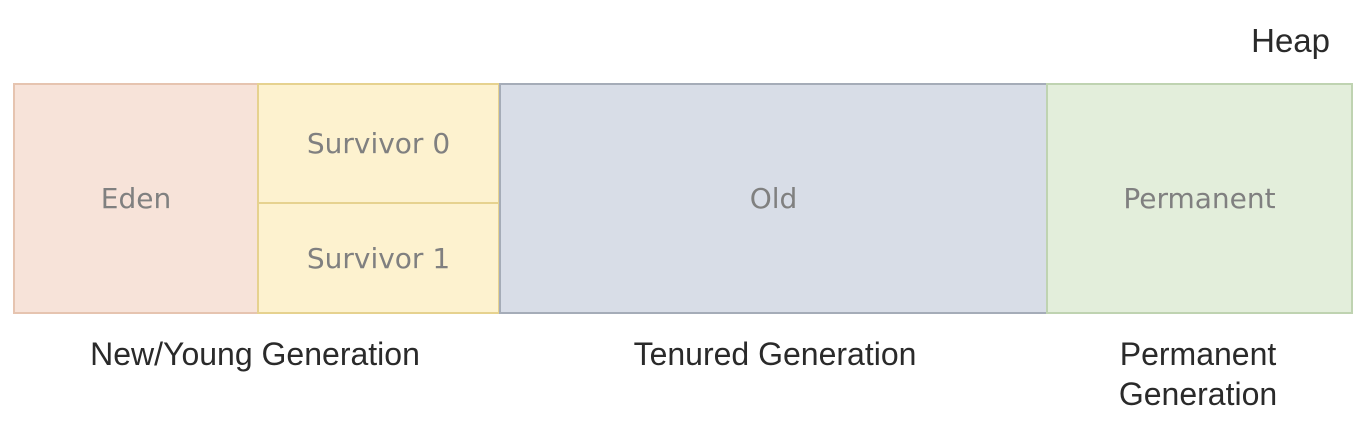 Image resolution: width=1370 pixels, height=430 pixels. Describe the element at coordinates (775, 354) in the screenshot. I see `tenured-generation-label: Tenured Generation` at that location.